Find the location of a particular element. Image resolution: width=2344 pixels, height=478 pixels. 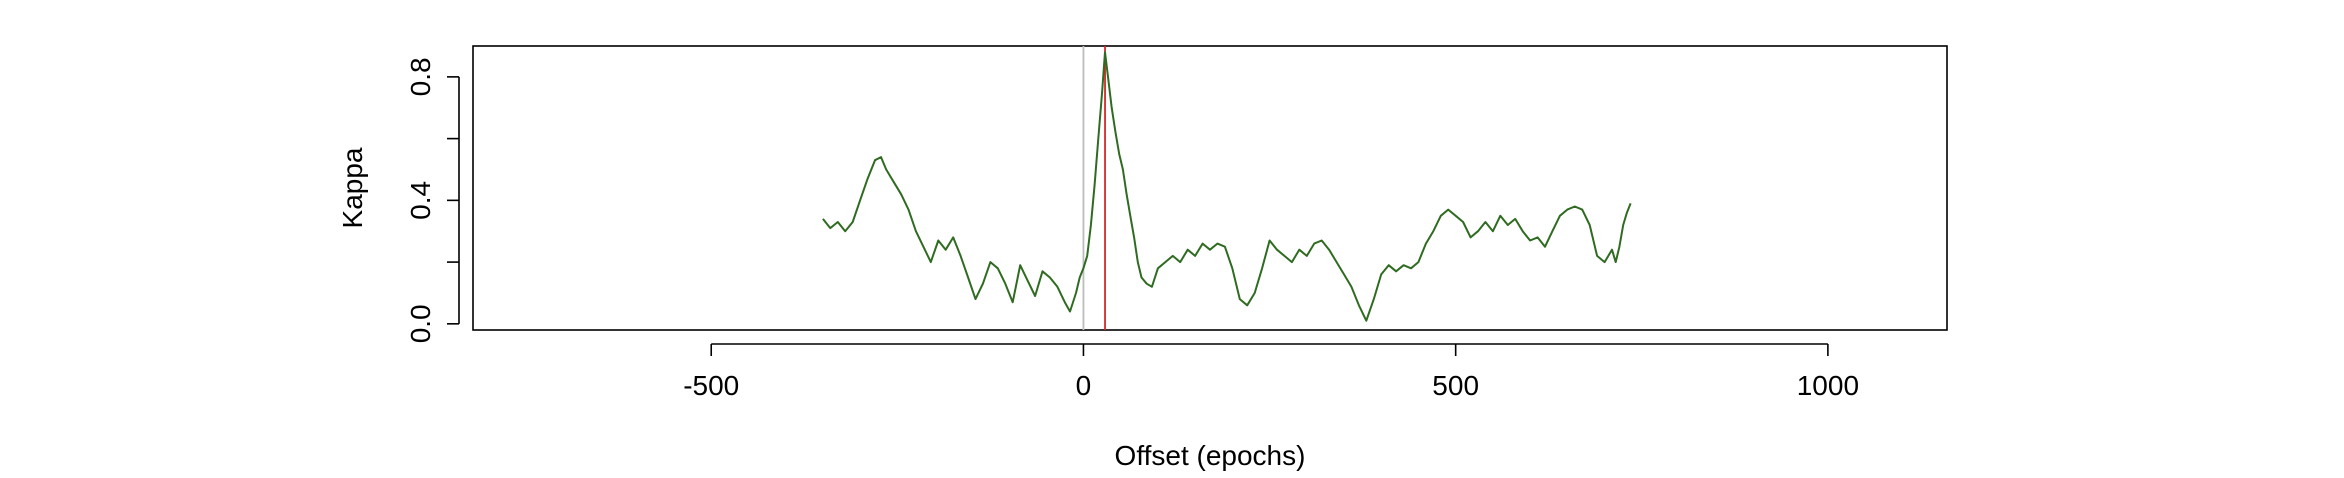

reference-lines is located at coordinates (1094, 188).